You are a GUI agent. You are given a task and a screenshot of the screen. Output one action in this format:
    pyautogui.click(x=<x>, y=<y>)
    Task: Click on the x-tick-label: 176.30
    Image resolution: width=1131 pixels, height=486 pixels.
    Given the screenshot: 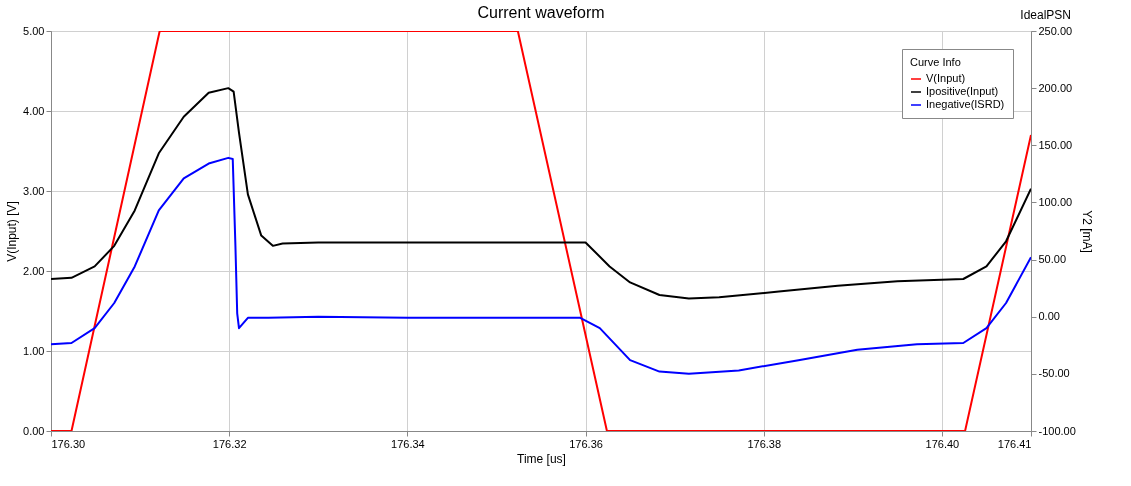 What is the action you would take?
    pyautogui.click(x=68, y=443)
    